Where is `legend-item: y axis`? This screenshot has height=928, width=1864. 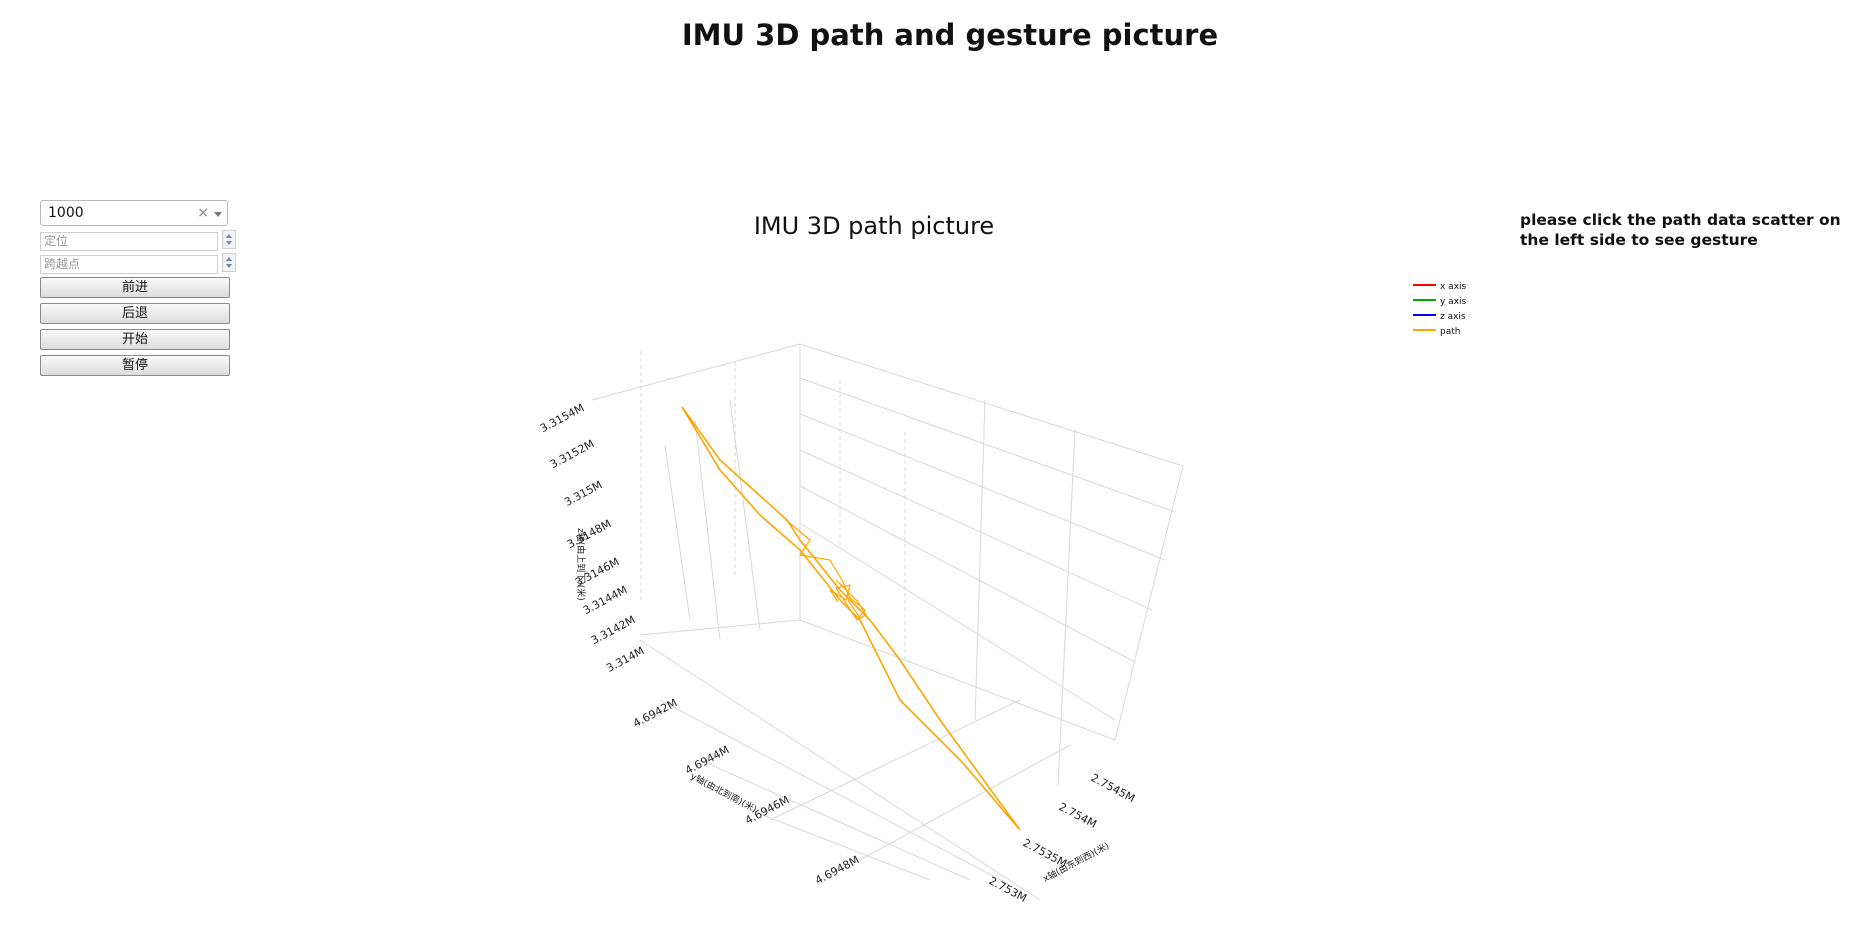
legend-item: y axis is located at coordinates (1453, 302).